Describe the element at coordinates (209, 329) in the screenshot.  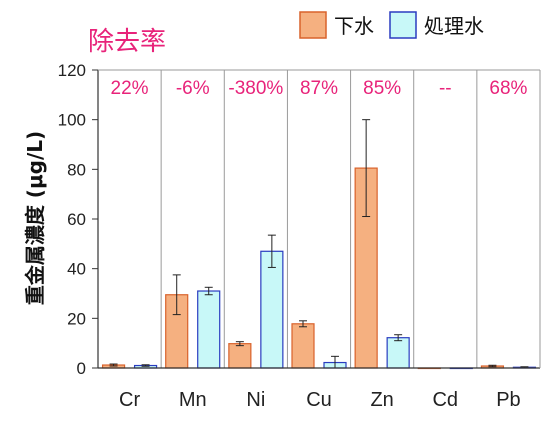
I see `bar-treated-mn` at that location.